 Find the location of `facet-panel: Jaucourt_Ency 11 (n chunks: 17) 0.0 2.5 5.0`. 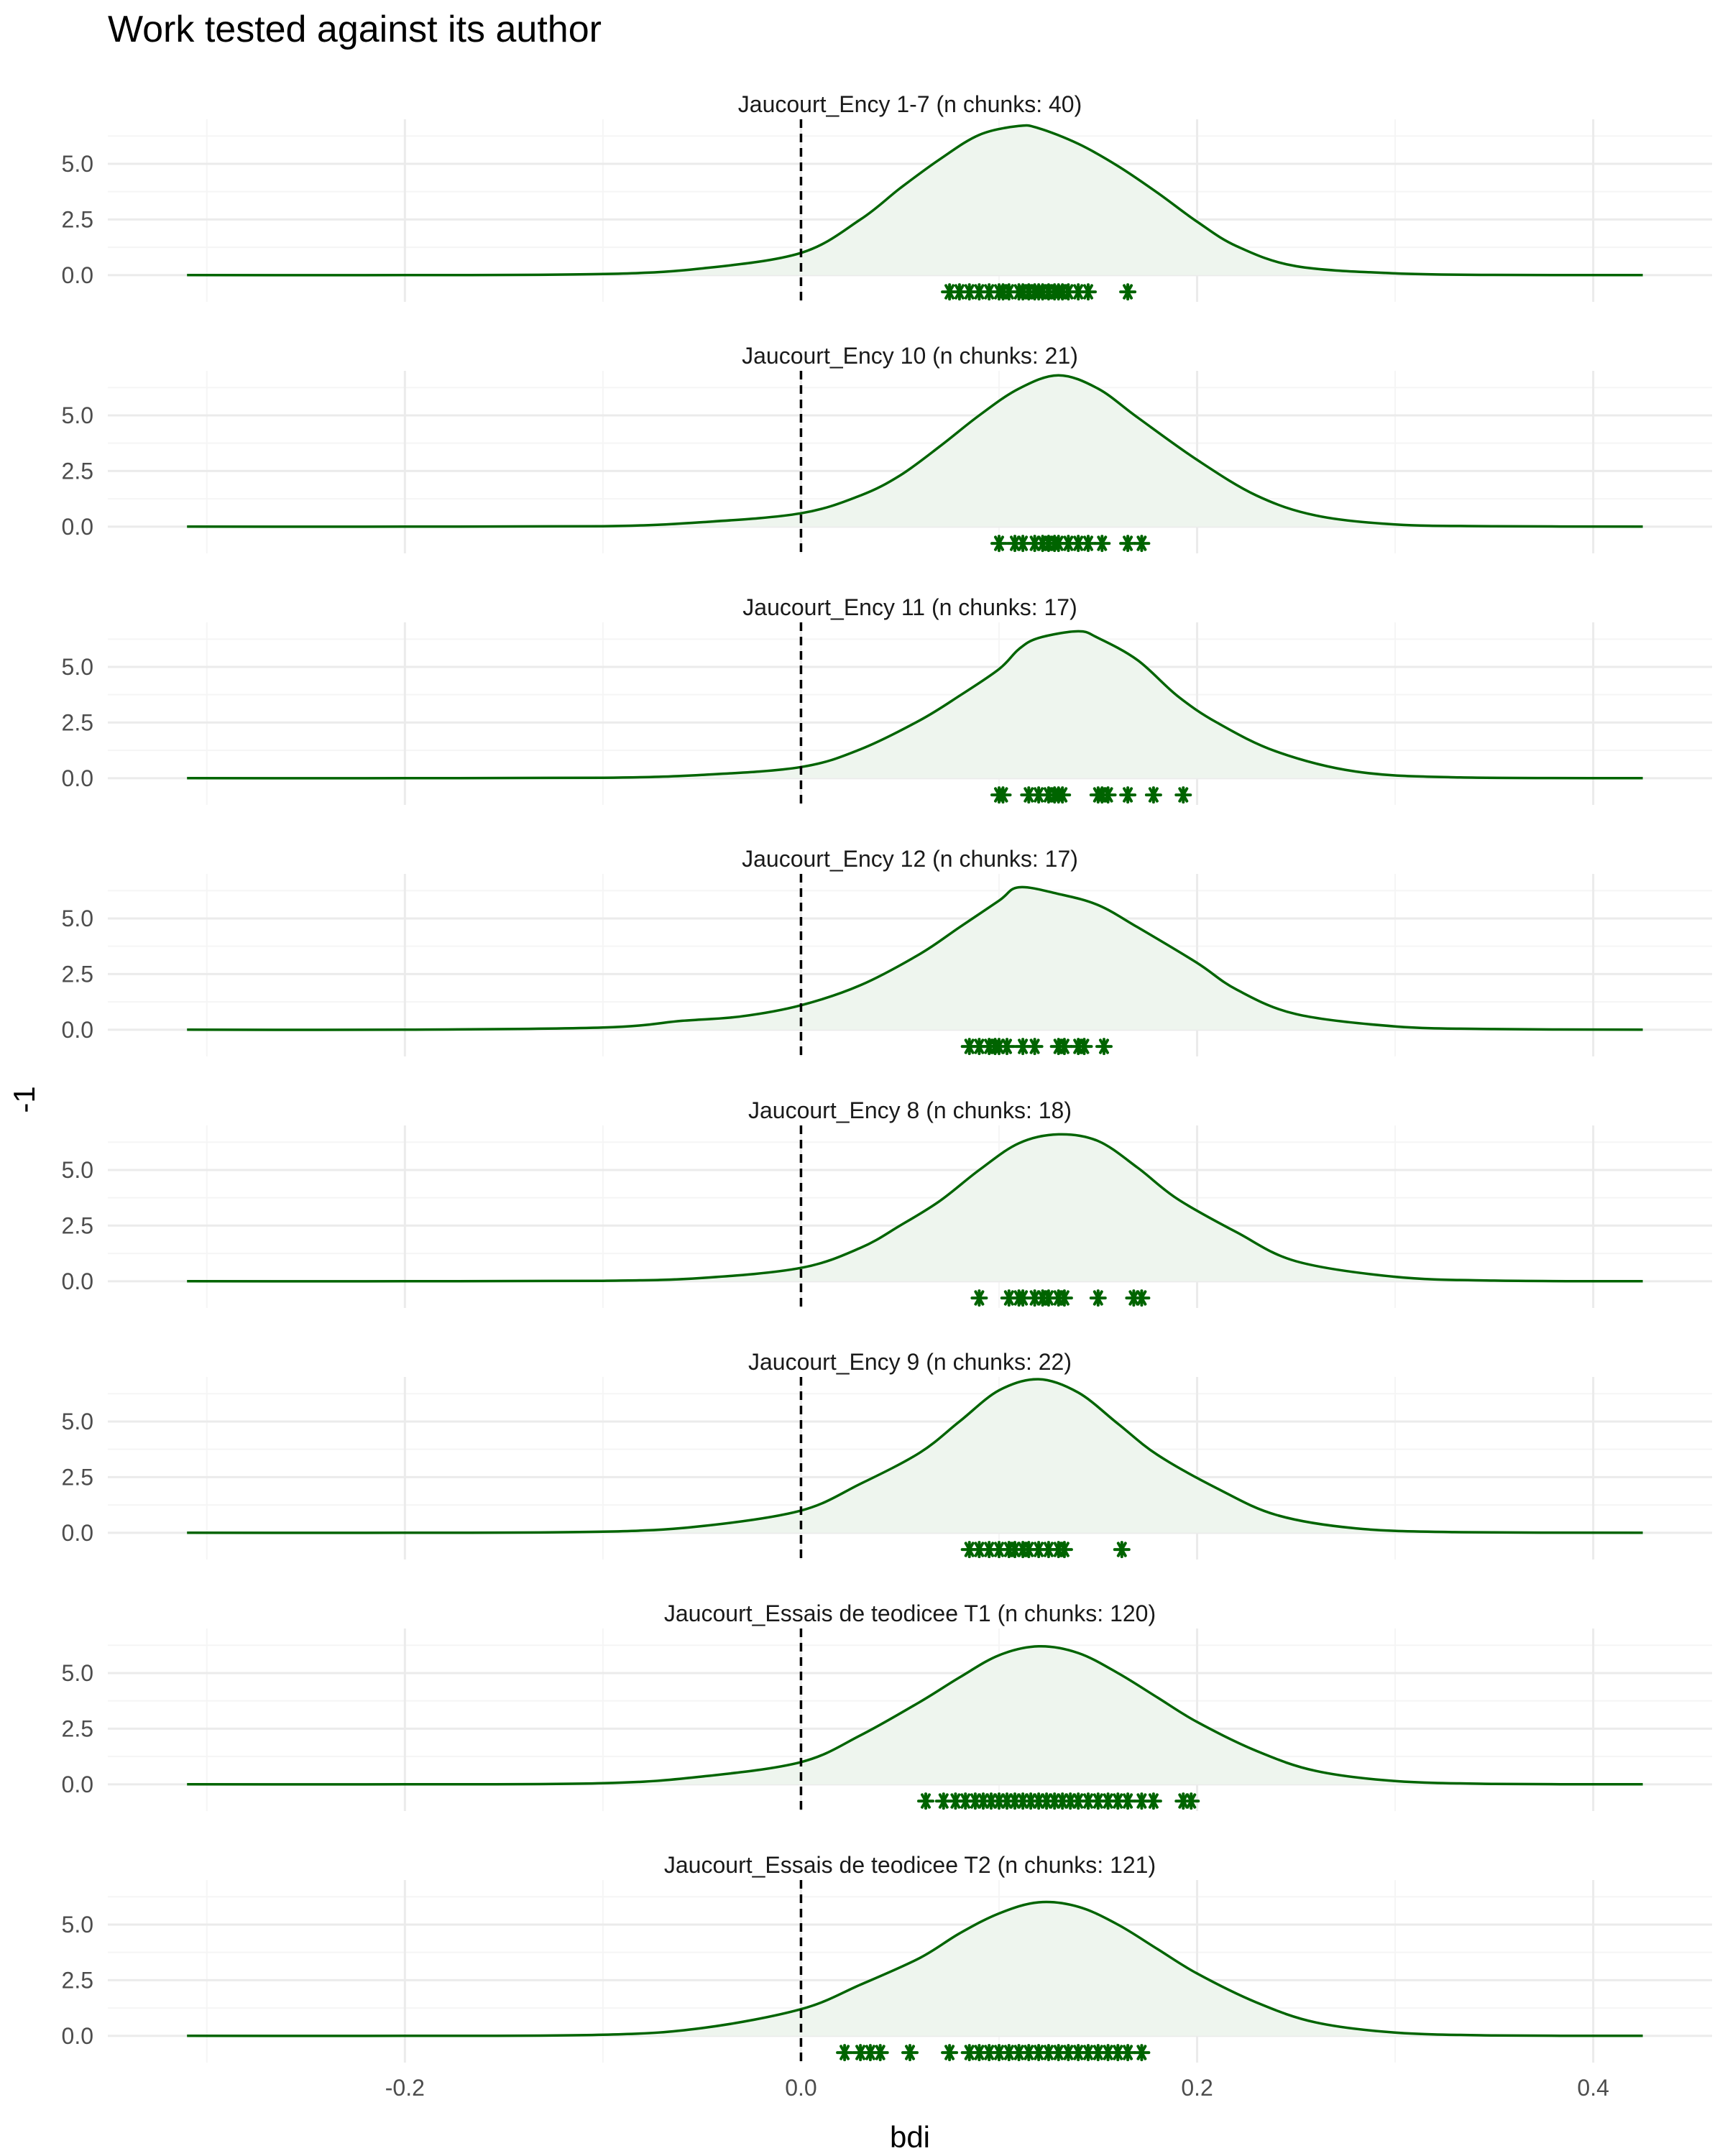

facet-panel: Jaucourt_Ency 11 (n chunks: 17) 0.0 2.5 5.0 is located at coordinates (887, 699).